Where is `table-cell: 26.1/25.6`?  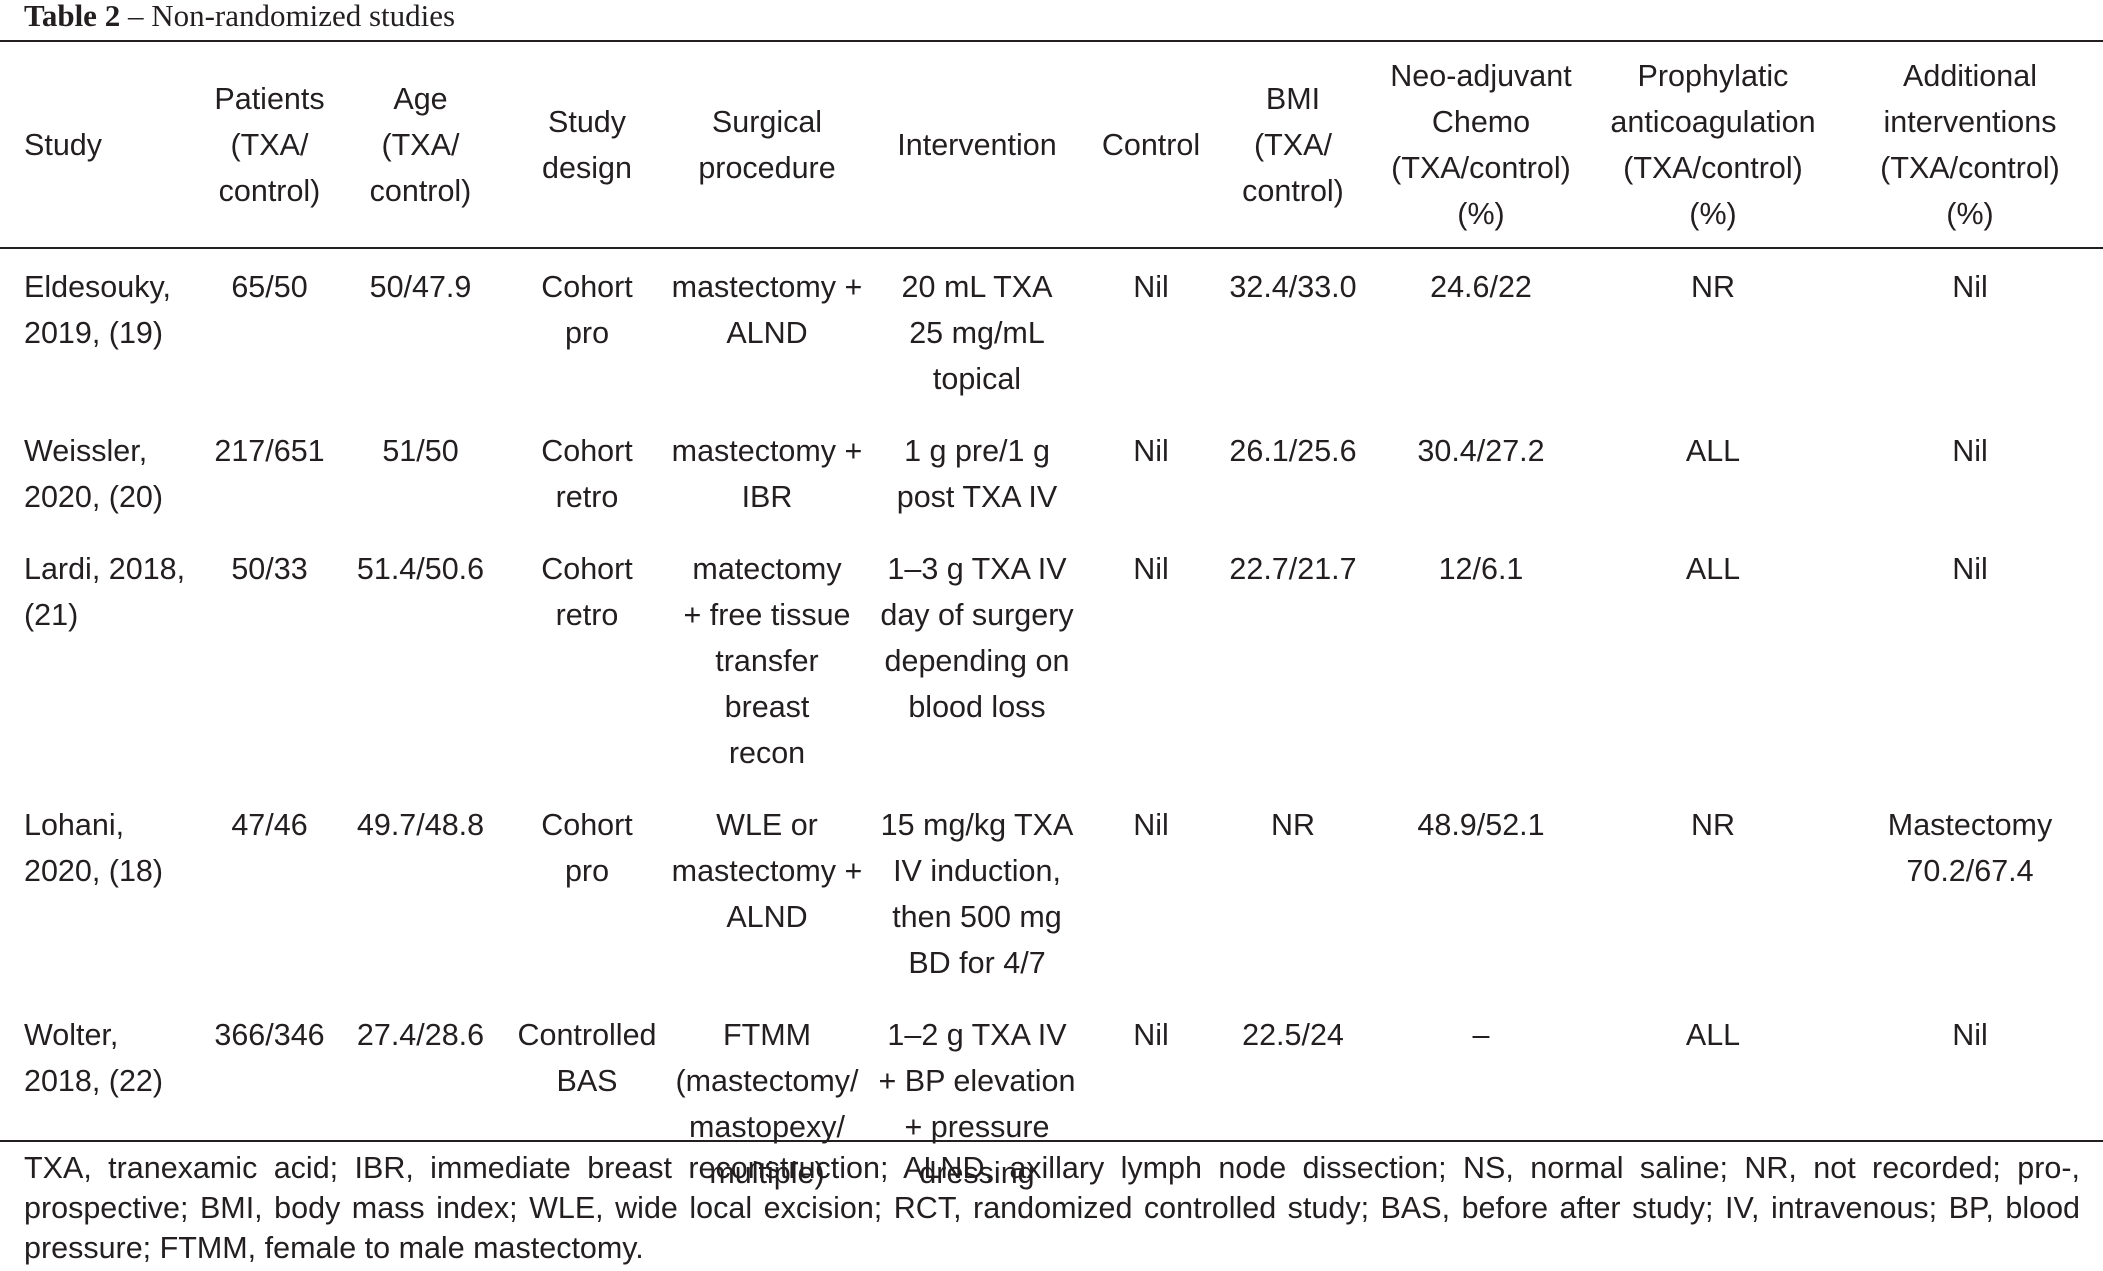
table-cell: 26.1/25.6 is located at coordinates (1293, 451).